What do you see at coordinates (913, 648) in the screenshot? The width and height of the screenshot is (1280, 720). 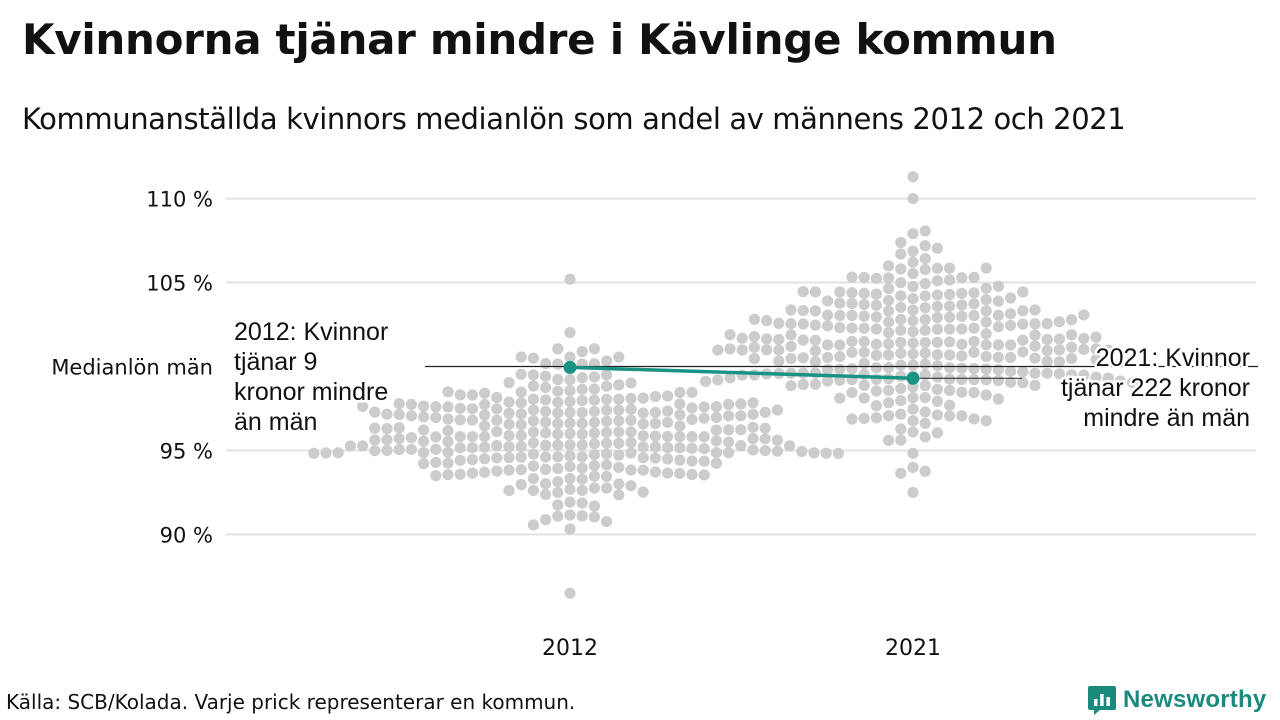 I see `x-tick-label: 2021` at bounding box center [913, 648].